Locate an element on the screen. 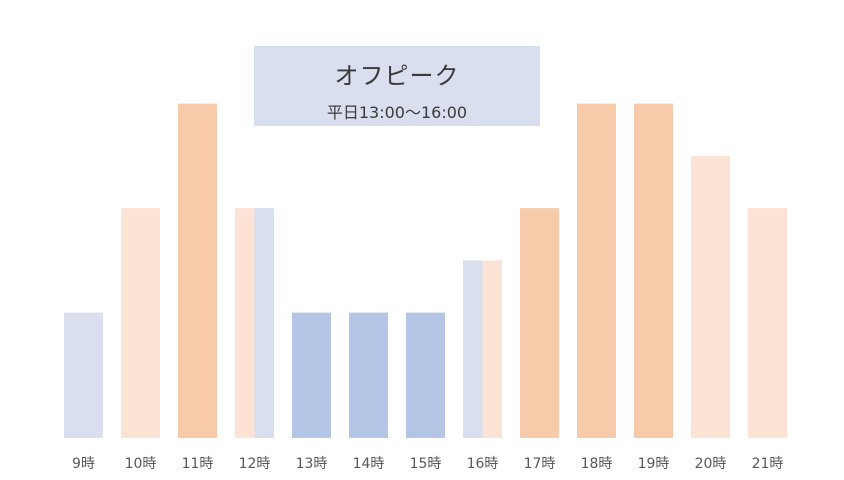 The width and height of the screenshot is (844, 480). x-tick-label: 15時 is located at coordinates (426, 464).